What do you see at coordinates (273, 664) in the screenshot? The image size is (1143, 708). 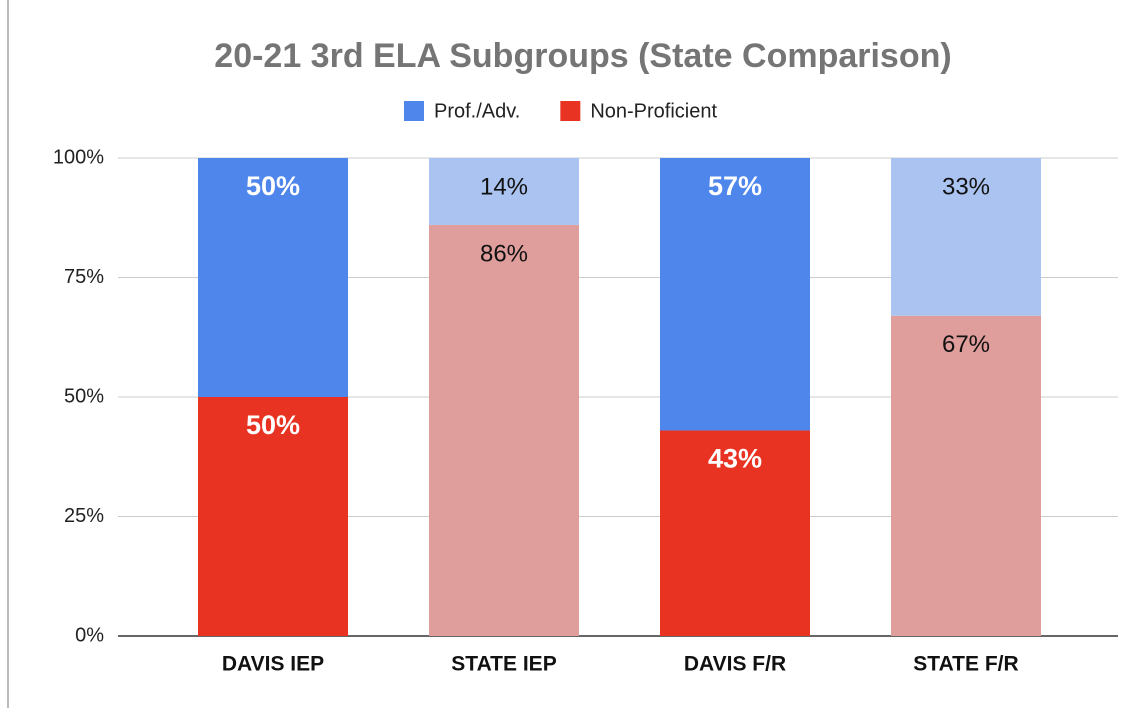 I see `x-tick-label: DAVIS IEP` at bounding box center [273, 664].